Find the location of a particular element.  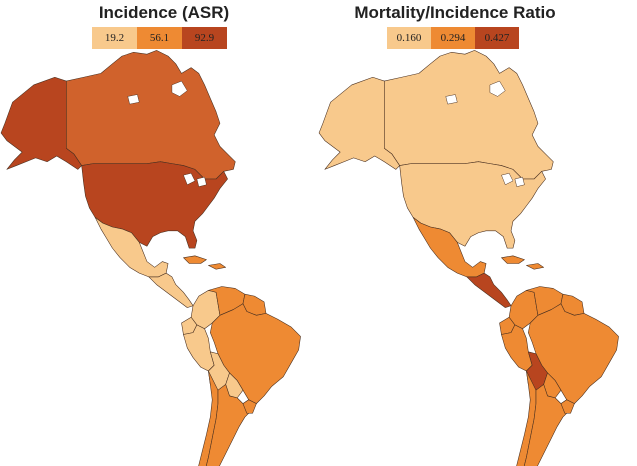

ratio-legend-mid: 0.294 is located at coordinates (453, 38).